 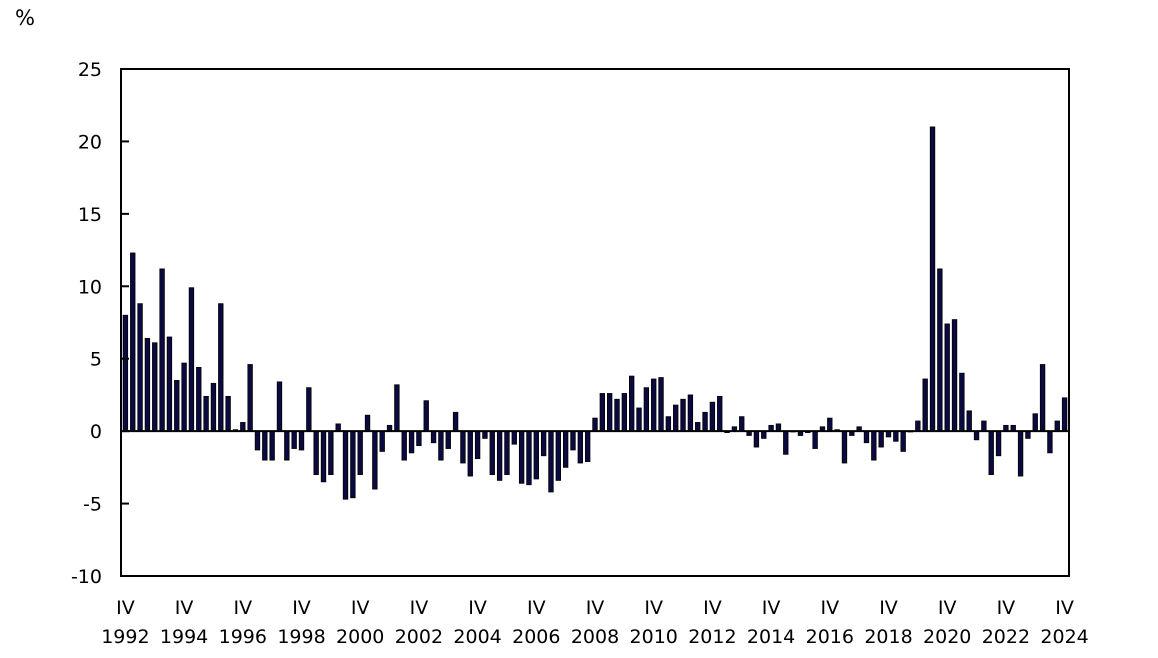 What do you see at coordinates (86, 577) in the screenshot?
I see `y-tick-label: -10` at bounding box center [86, 577].